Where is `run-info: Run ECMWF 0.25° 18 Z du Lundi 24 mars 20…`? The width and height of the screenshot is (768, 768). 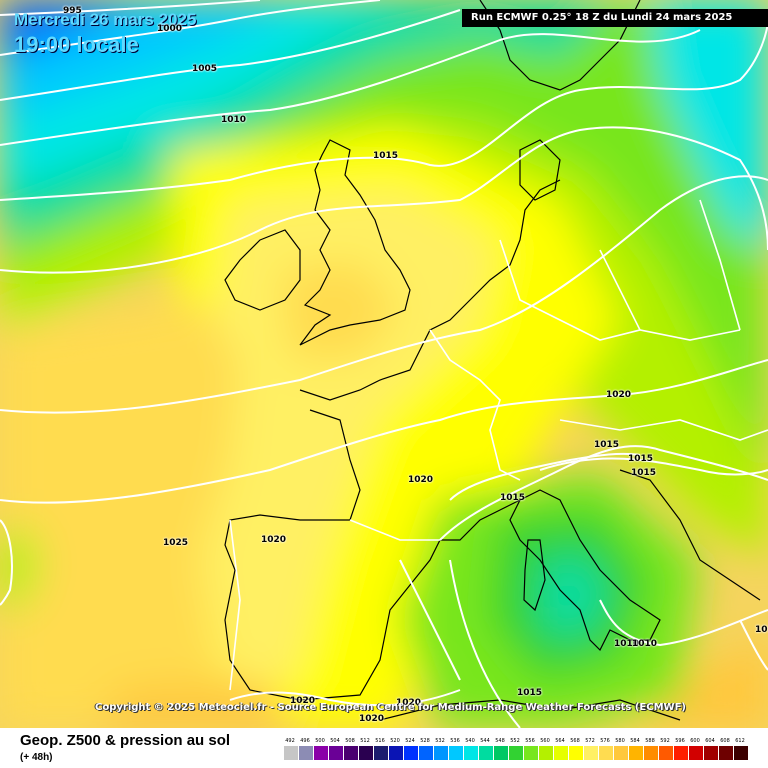
run-info: Run ECMWF 0.25° 18 Z du Lundi 24 mars 20… is located at coordinates (615, 18).